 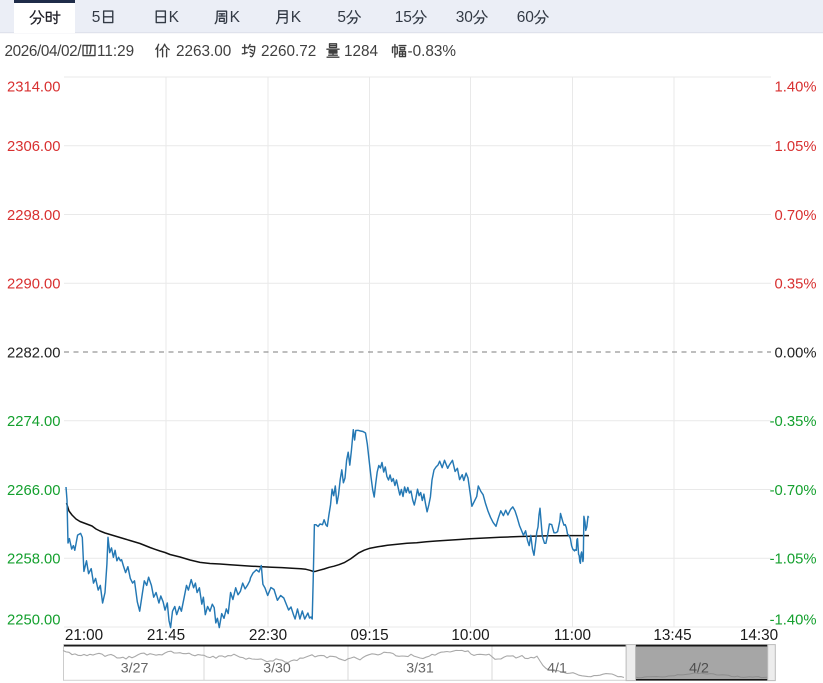 What do you see at coordinates (361, 51) in the screenshot?
I see `svg-text: 1284` at bounding box center [361, 51].